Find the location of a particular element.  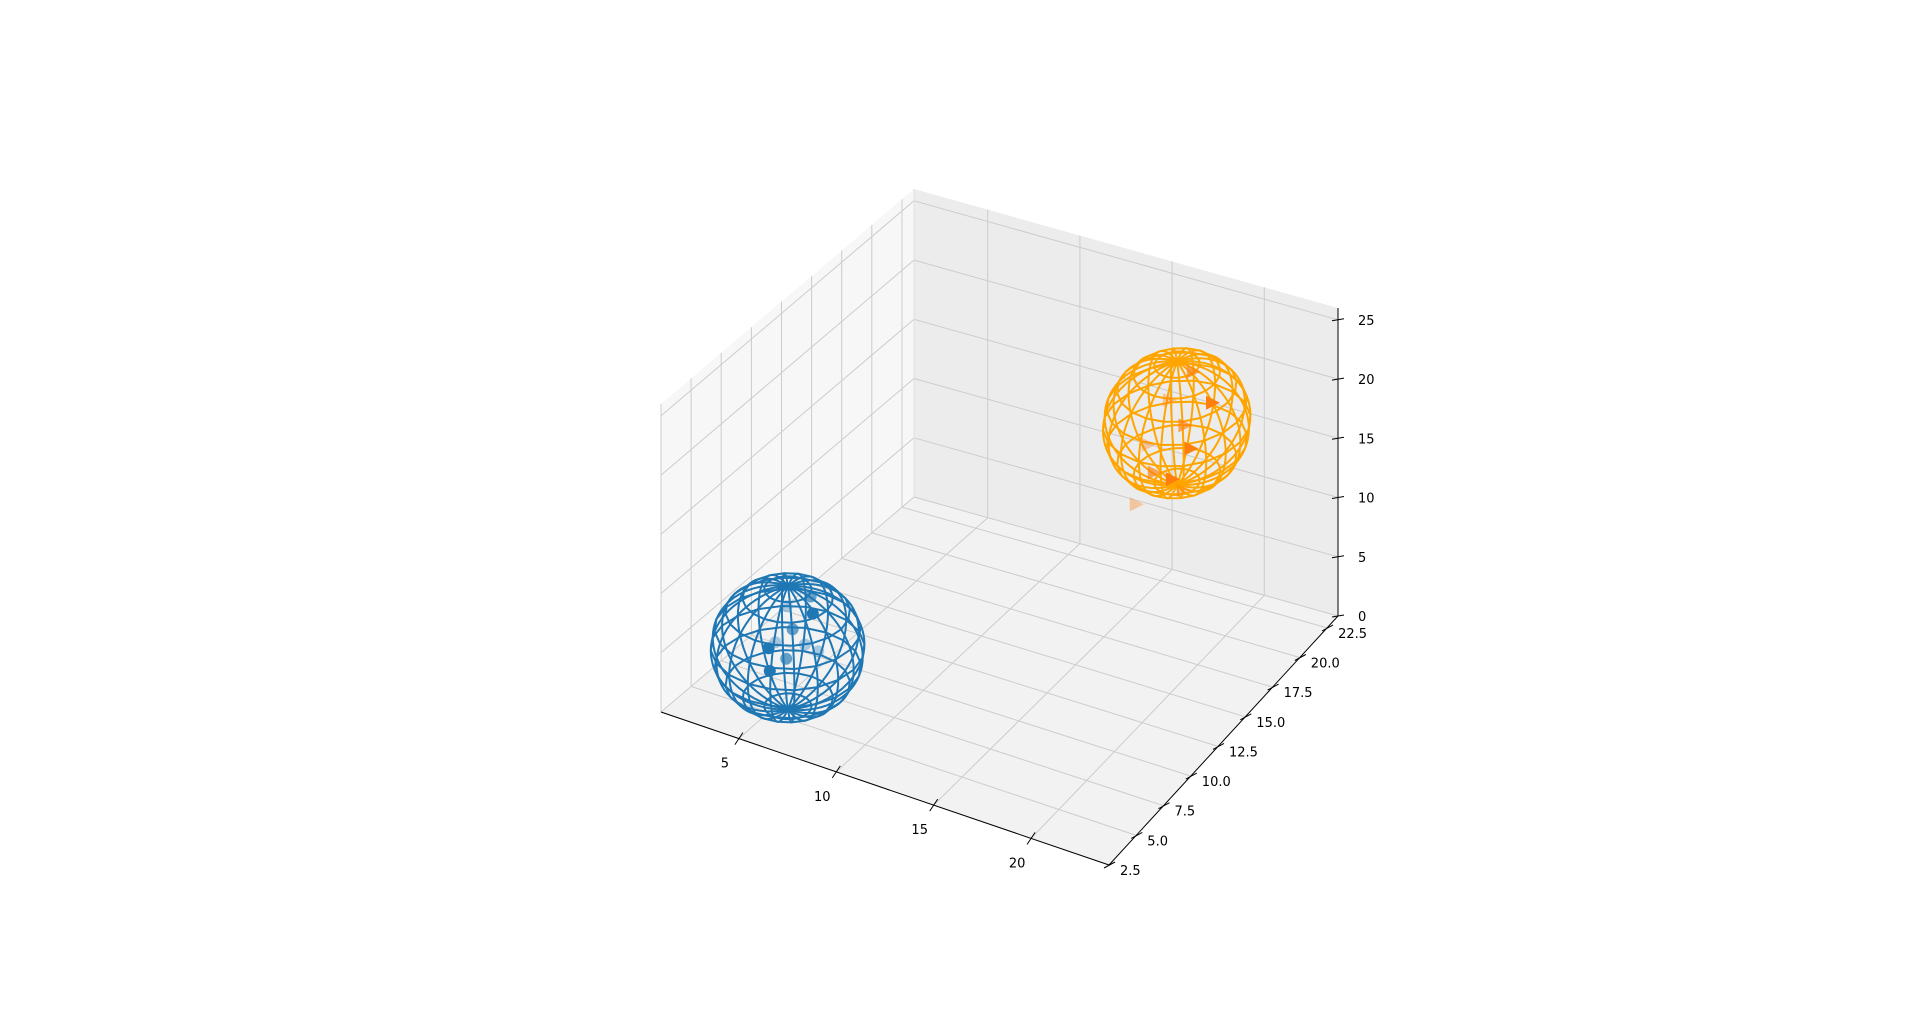

z-tick-label: 0 is located at coordinates (1362, 617).